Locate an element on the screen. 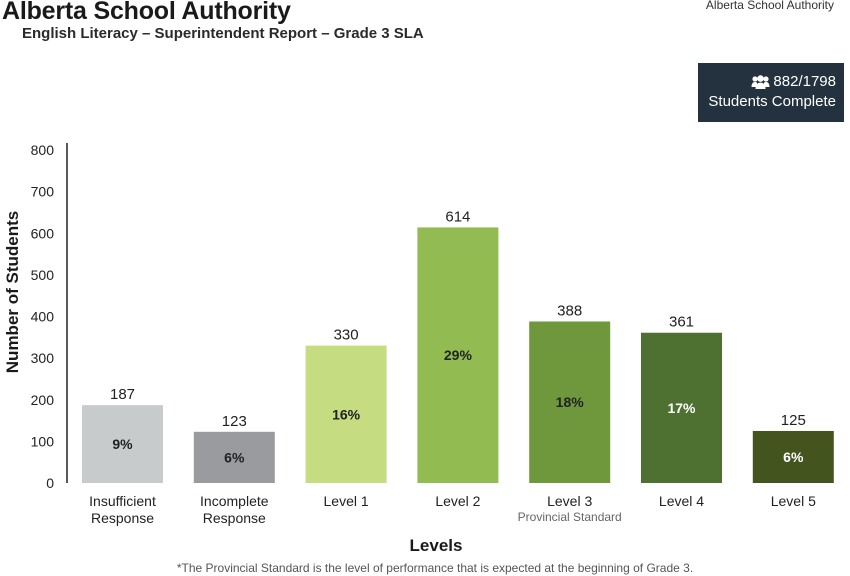 Image resolution: width=850 pixels, height=576 pixels. y-tick-label: 800 is located at coordinates (43, 150).